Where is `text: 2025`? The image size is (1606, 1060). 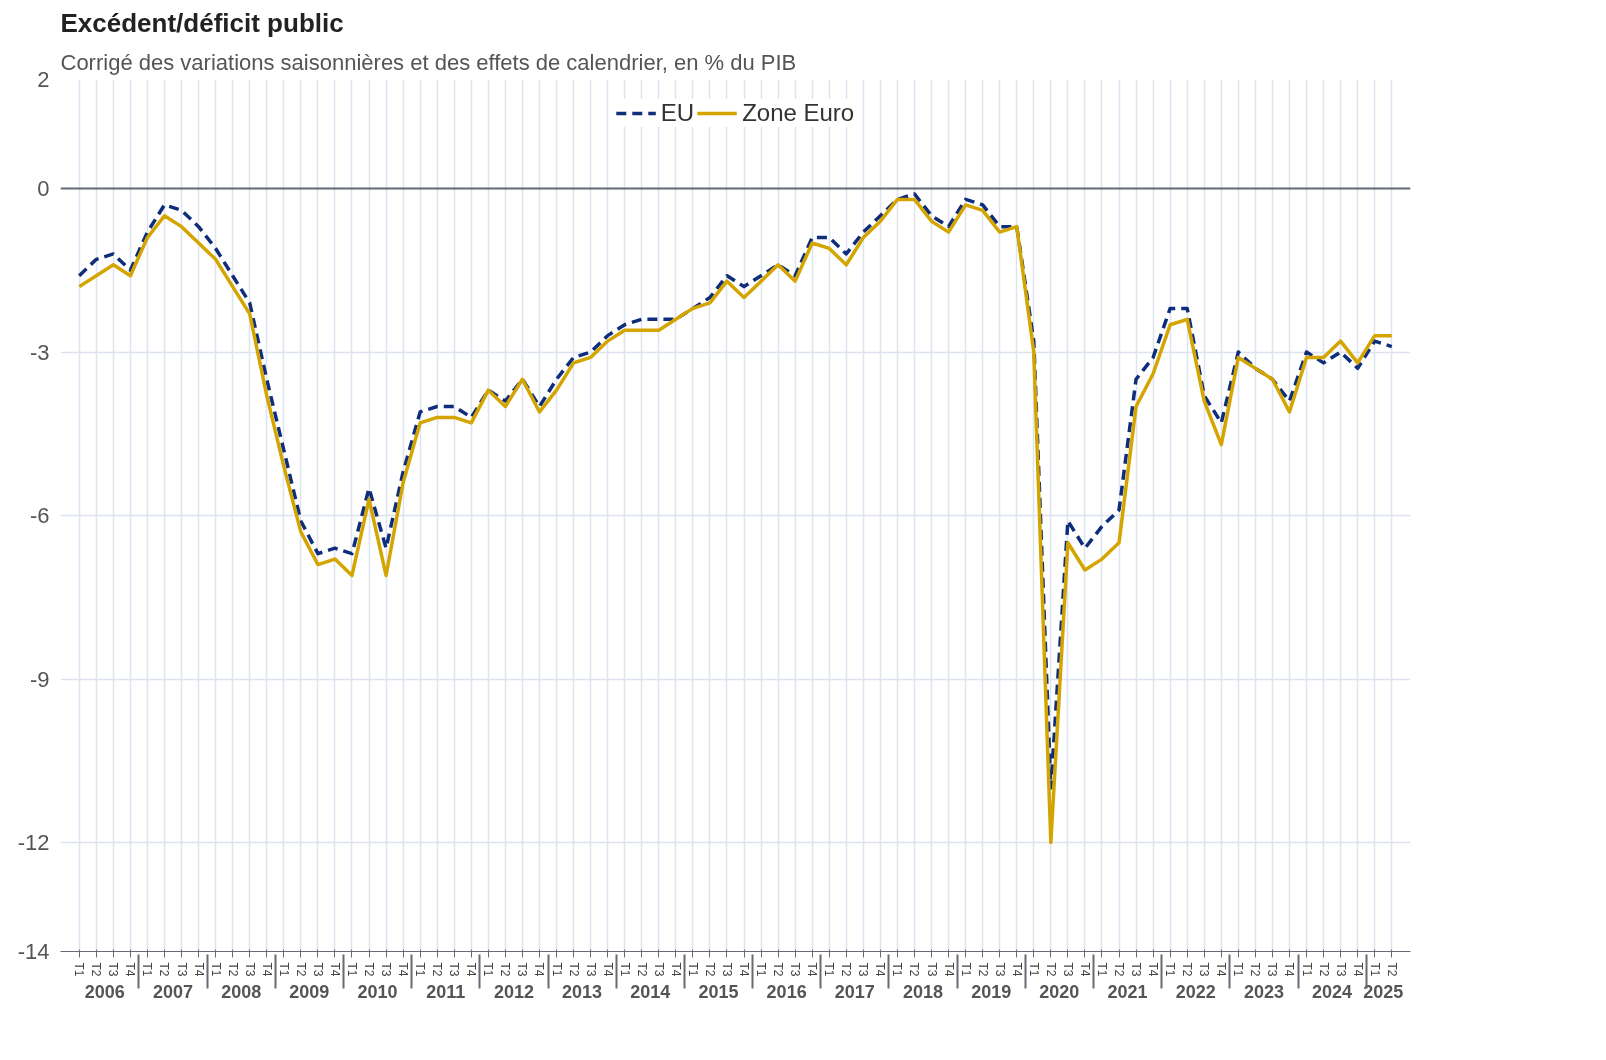
text: 2025 is located at coordinates (1383, 991).